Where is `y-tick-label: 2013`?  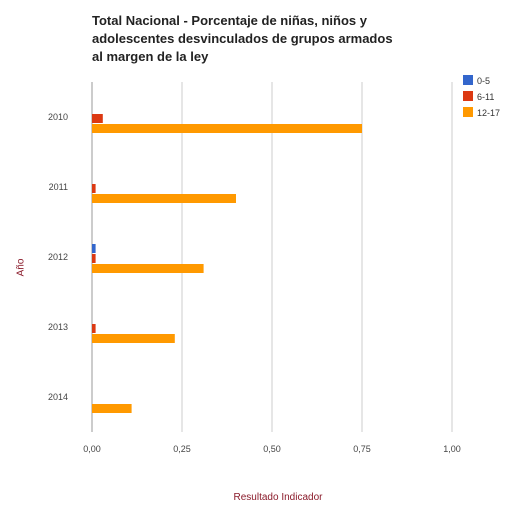 y-tick-label: 2013 is located at coordinates (58, 327).